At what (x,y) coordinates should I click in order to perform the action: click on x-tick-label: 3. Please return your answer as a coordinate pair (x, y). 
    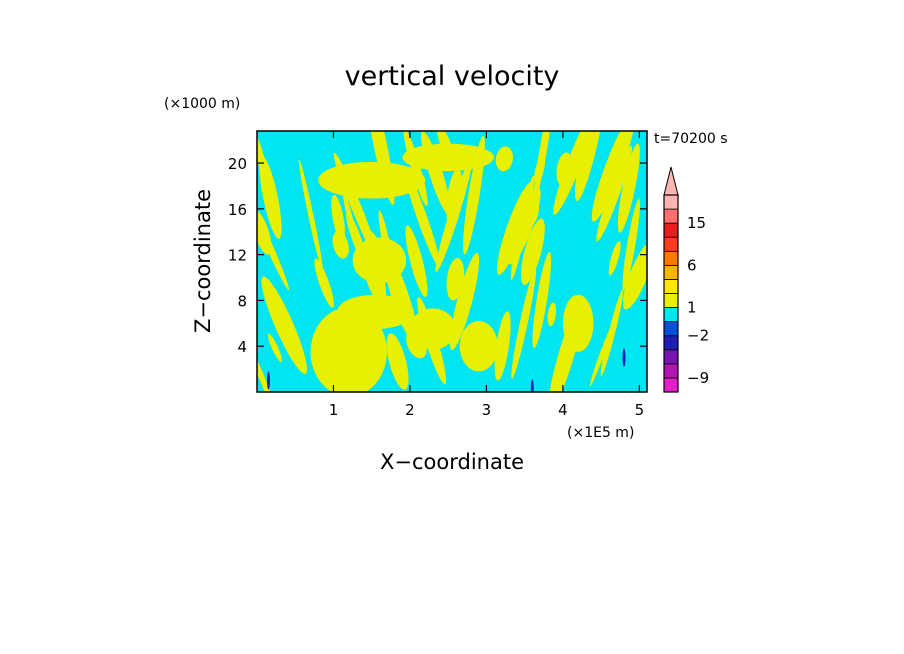
    Looking at the image, I should click on (487, 410).